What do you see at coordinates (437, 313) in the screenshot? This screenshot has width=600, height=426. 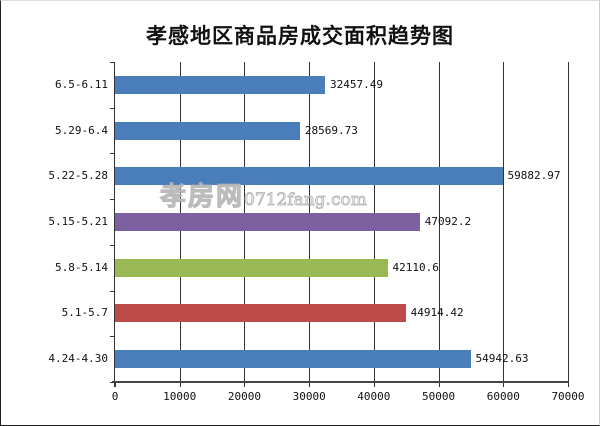 I see `value-label: 44914.42` at bounding box center [437, 313].